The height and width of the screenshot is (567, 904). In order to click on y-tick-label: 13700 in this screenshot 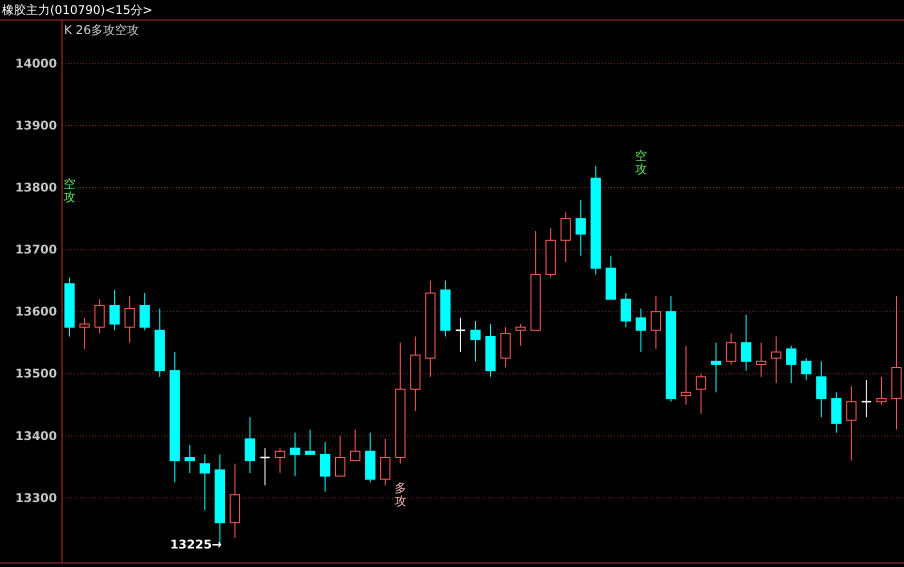, I will do `click(36, 249)`.